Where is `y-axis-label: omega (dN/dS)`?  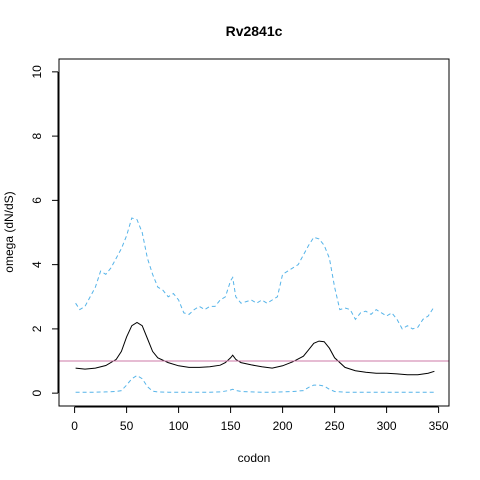 y-axis-label: omega (dN/dS) is located at coordinates (9, 231).